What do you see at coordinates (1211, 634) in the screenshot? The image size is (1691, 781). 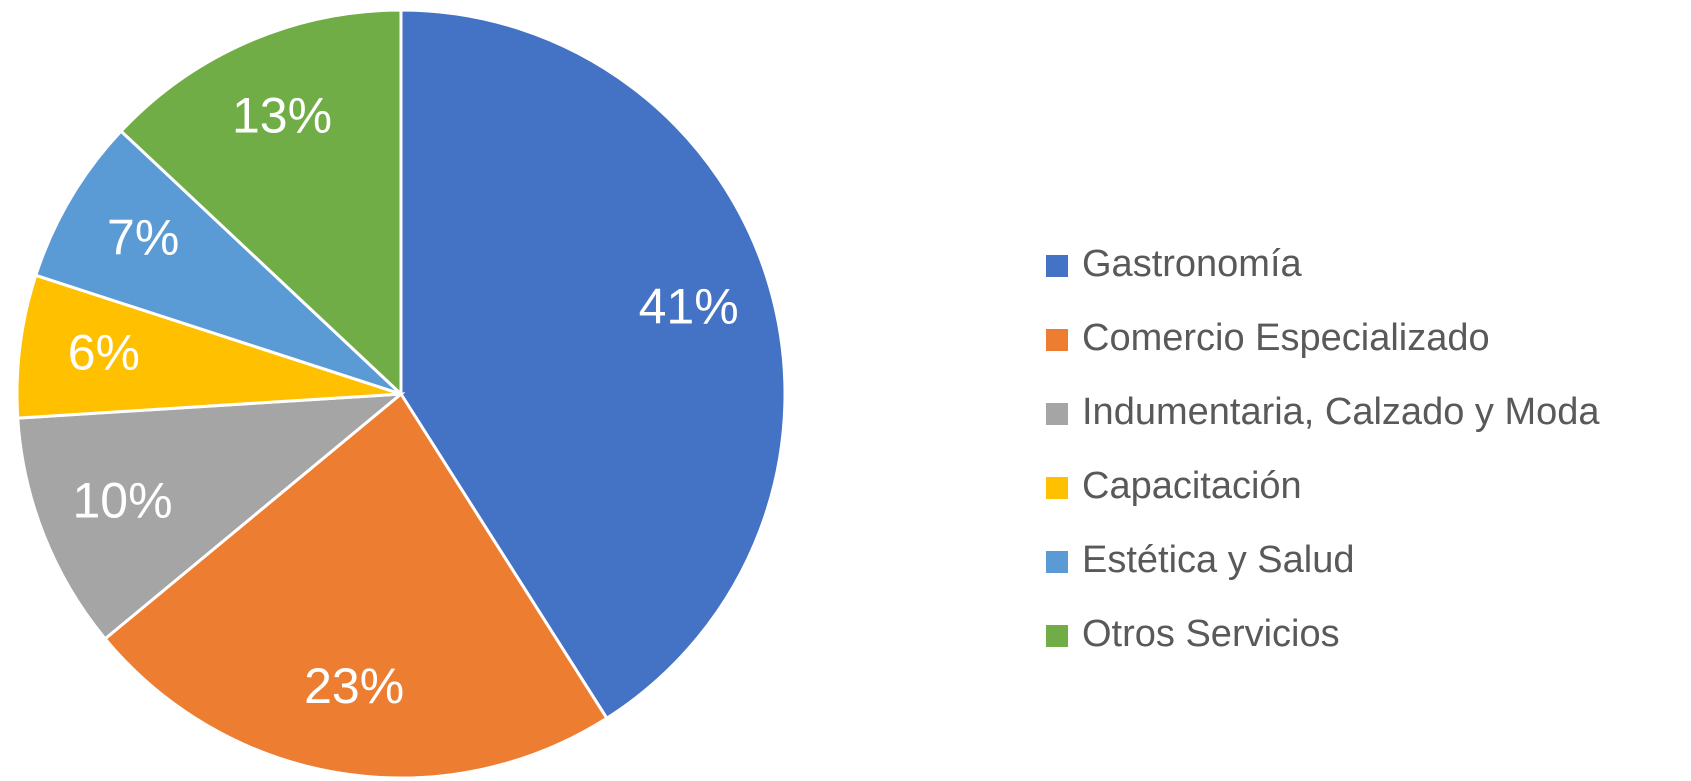 I see `legend-label: Otros Servicios` at bounding box center [1211, 634].